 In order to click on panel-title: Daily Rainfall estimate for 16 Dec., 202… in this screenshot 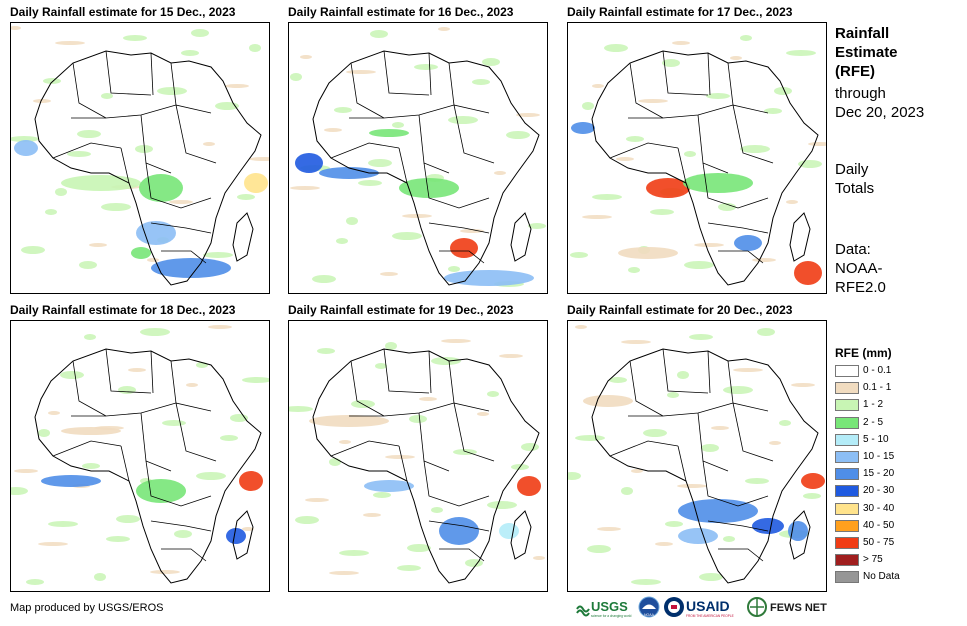, I will do `click(401, 12)`.